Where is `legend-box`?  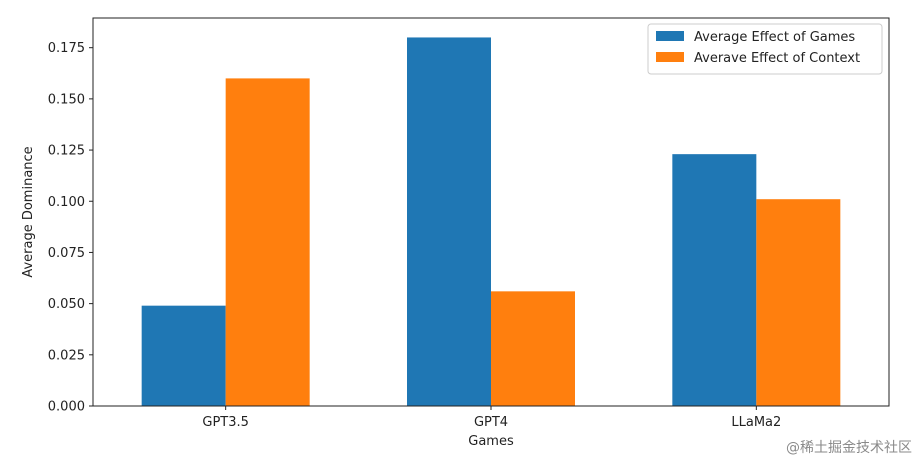 legend-box is located at coordinates (765, 49).